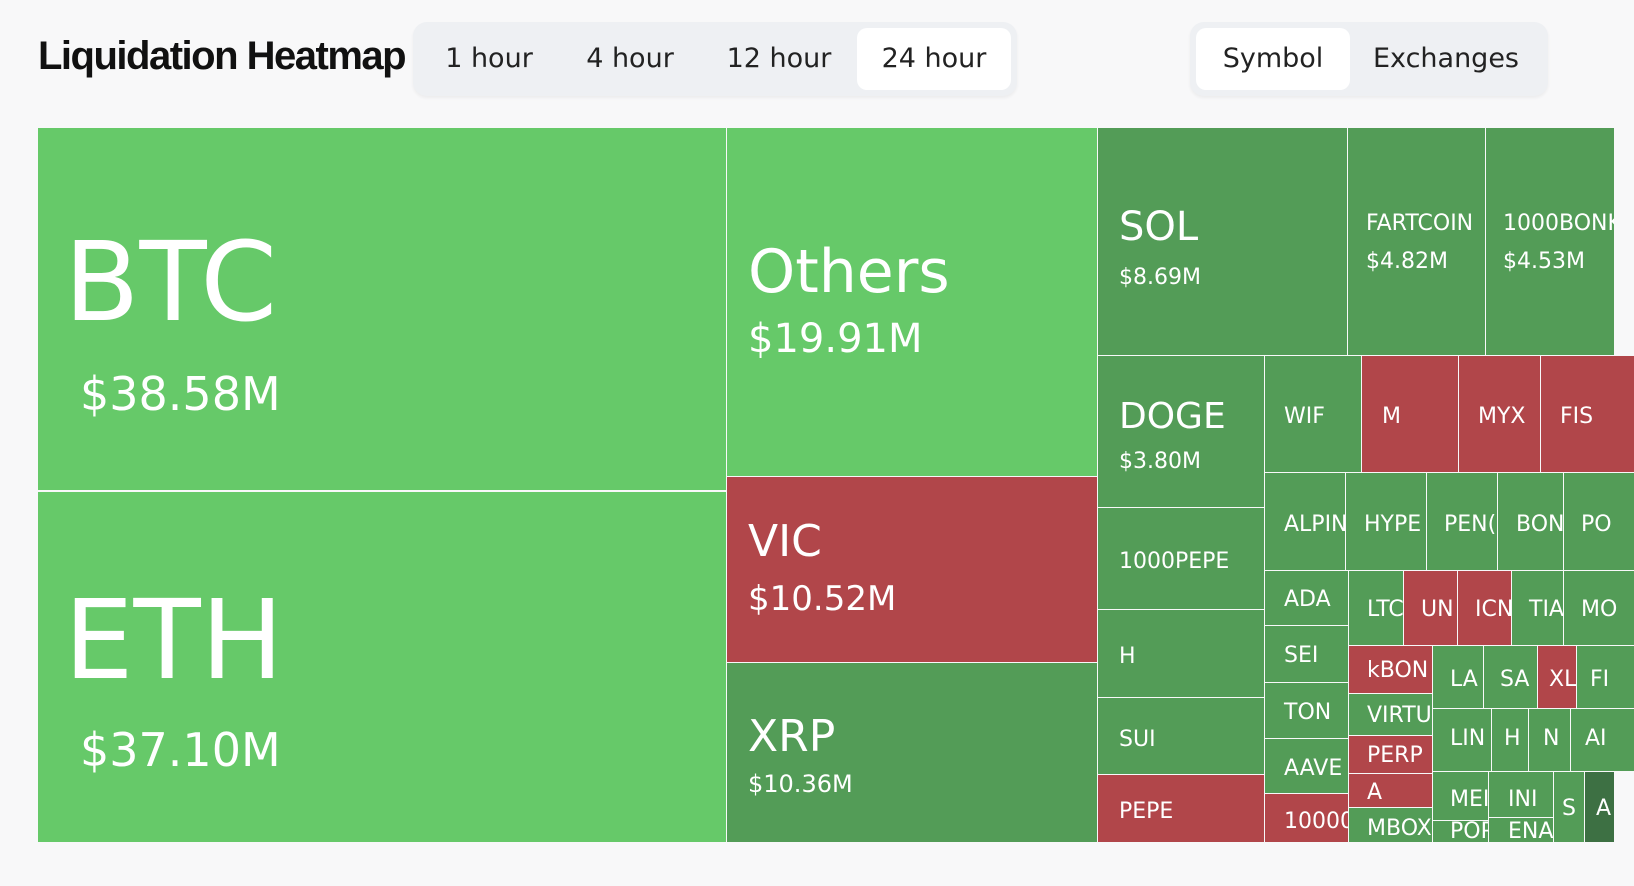 Image resolution: width=1634 pixels, height=886 pixels. I want to click on treemap-cell-un: UN, so click(1430, 608).